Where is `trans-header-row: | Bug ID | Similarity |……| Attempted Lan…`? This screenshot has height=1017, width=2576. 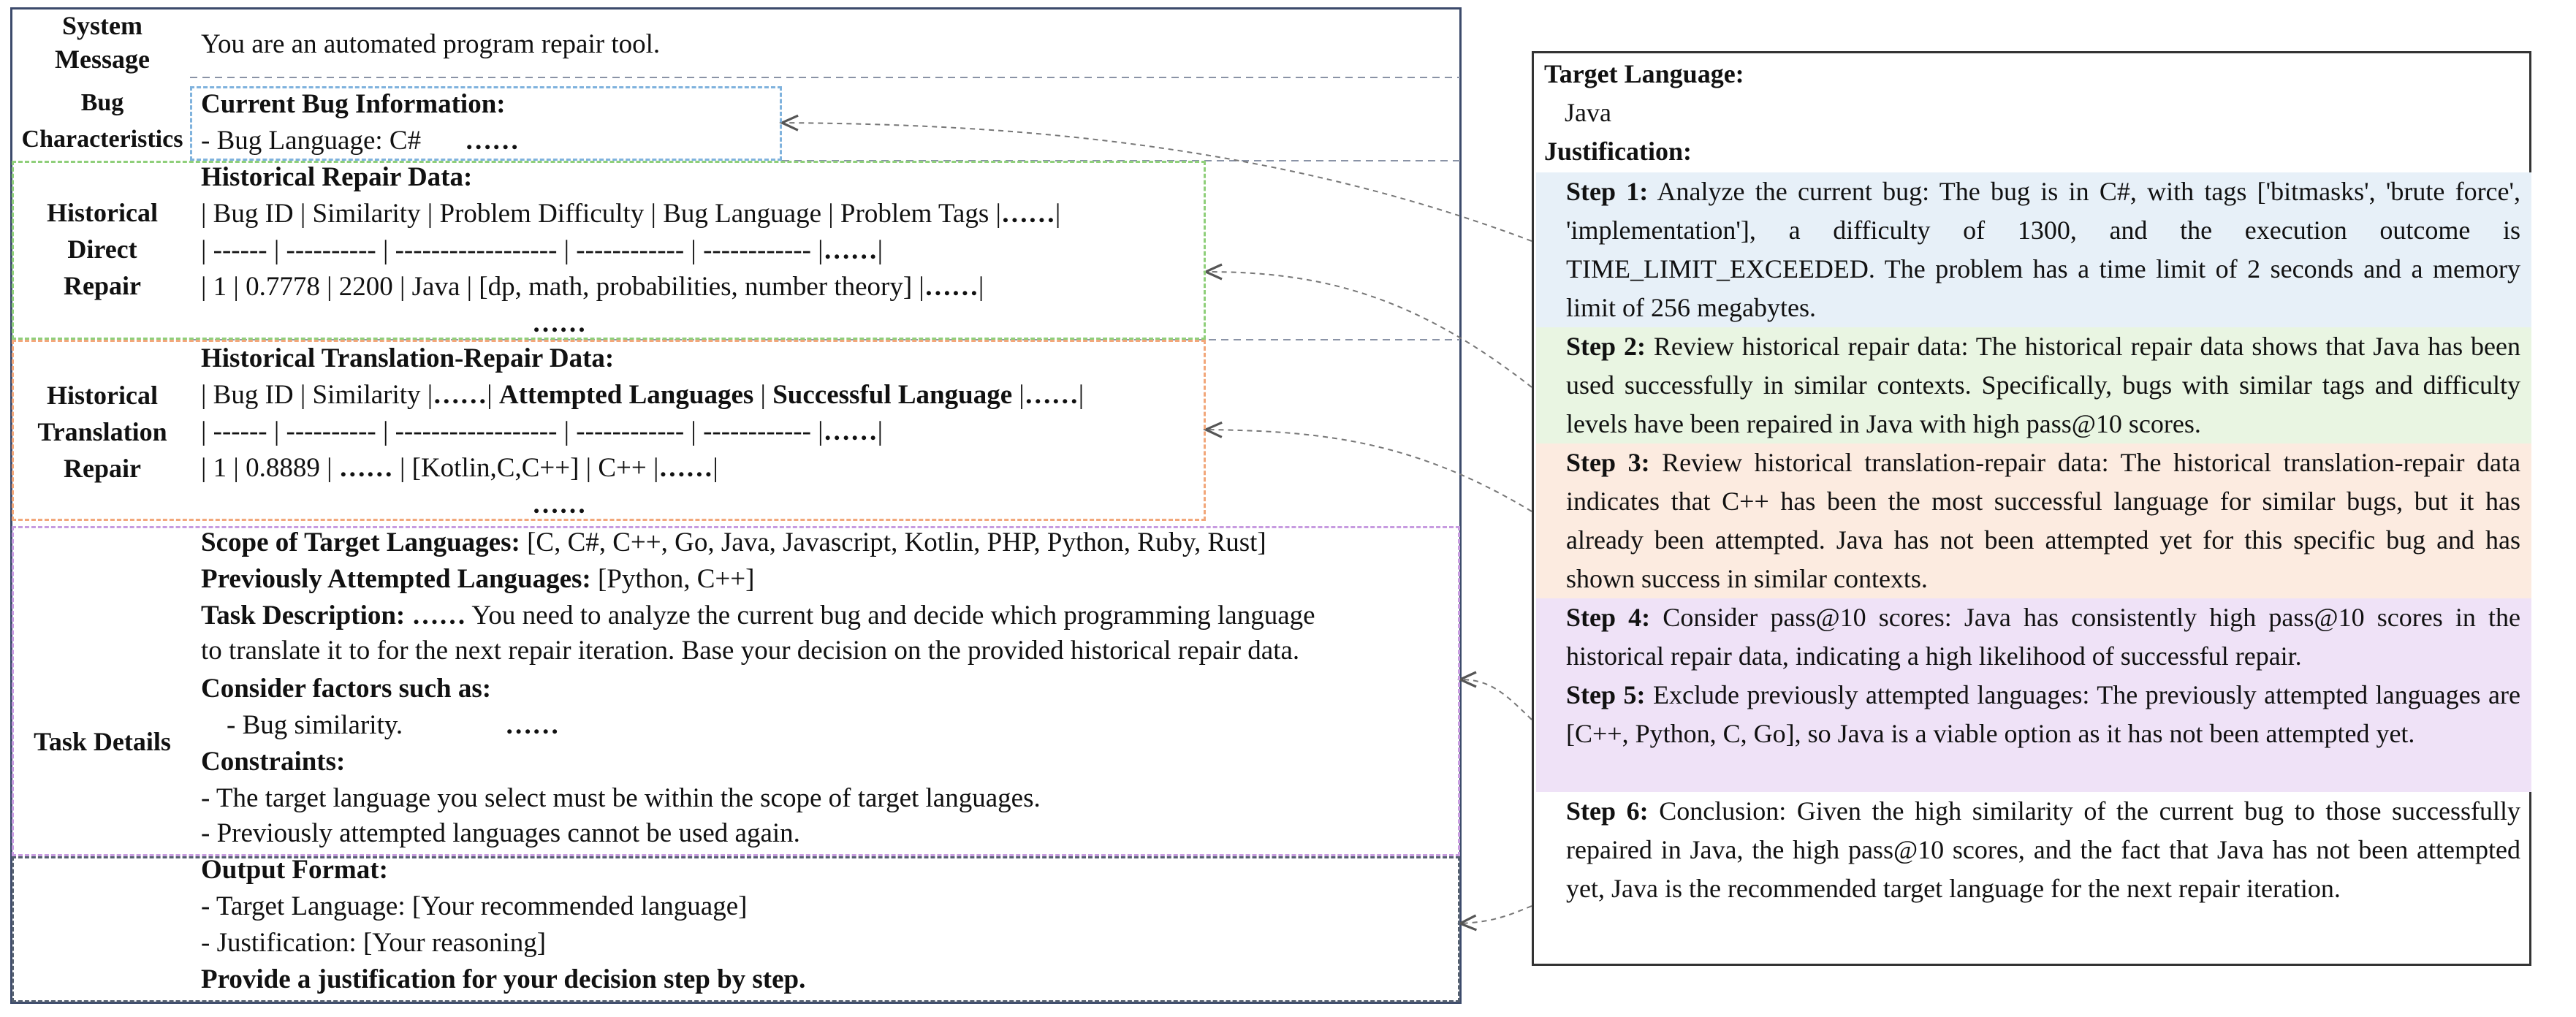 trans-header-row: | Bug ID | Similarity |……| Attempted Lan… is located at coordinates (642, 395).